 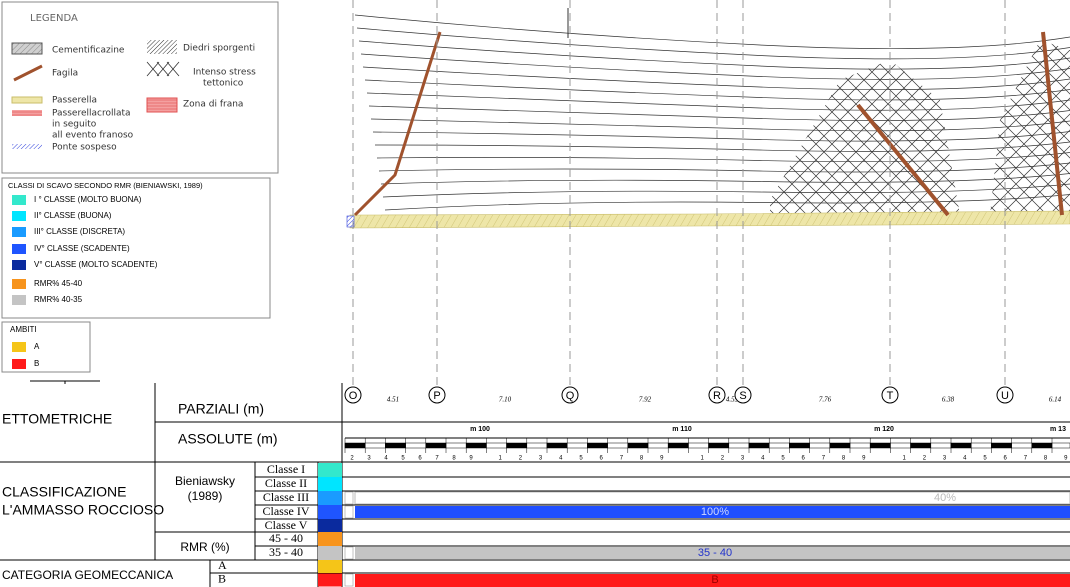 What do you see at coordinates (353, 396) in the screenshot?
I see `station-label: O` at bounding box center [353, 396].